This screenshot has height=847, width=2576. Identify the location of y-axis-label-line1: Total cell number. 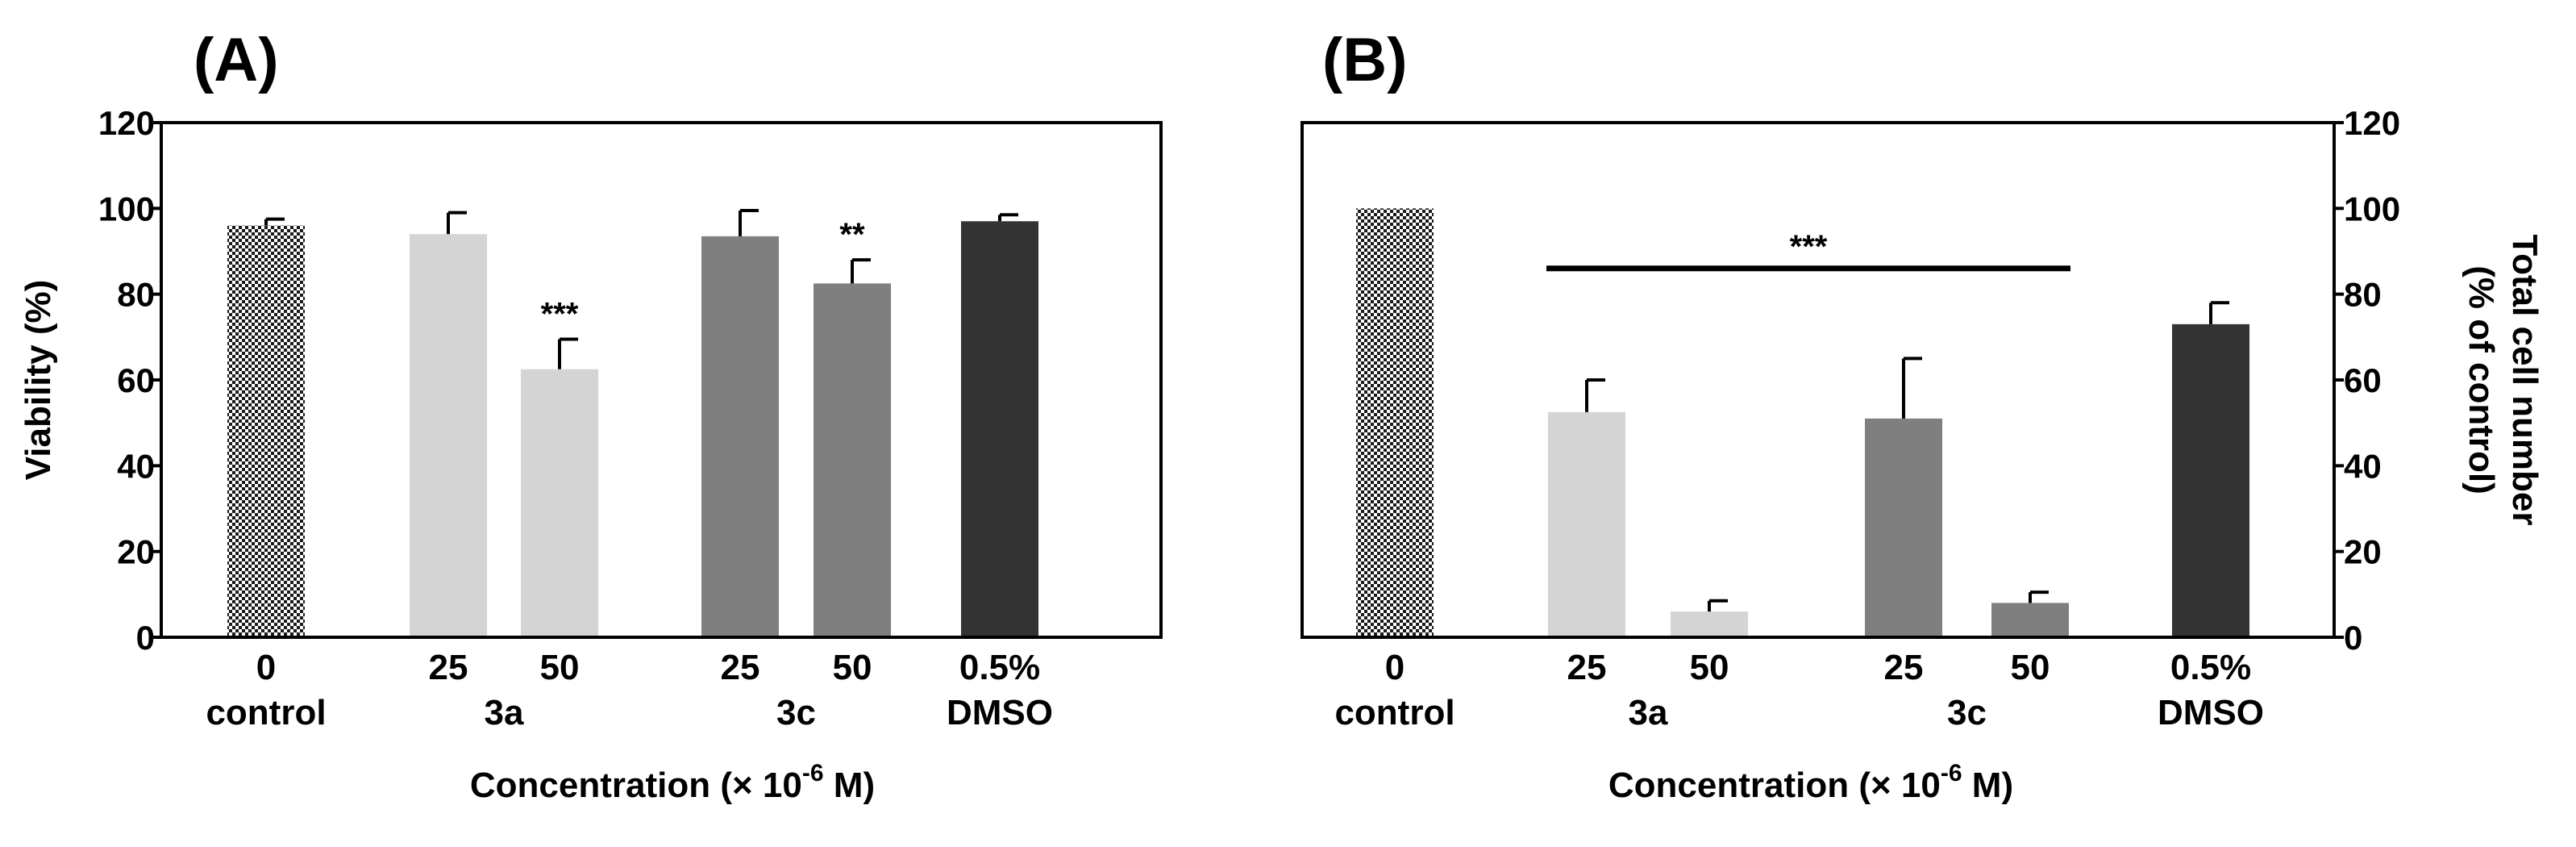
(2525, 379).